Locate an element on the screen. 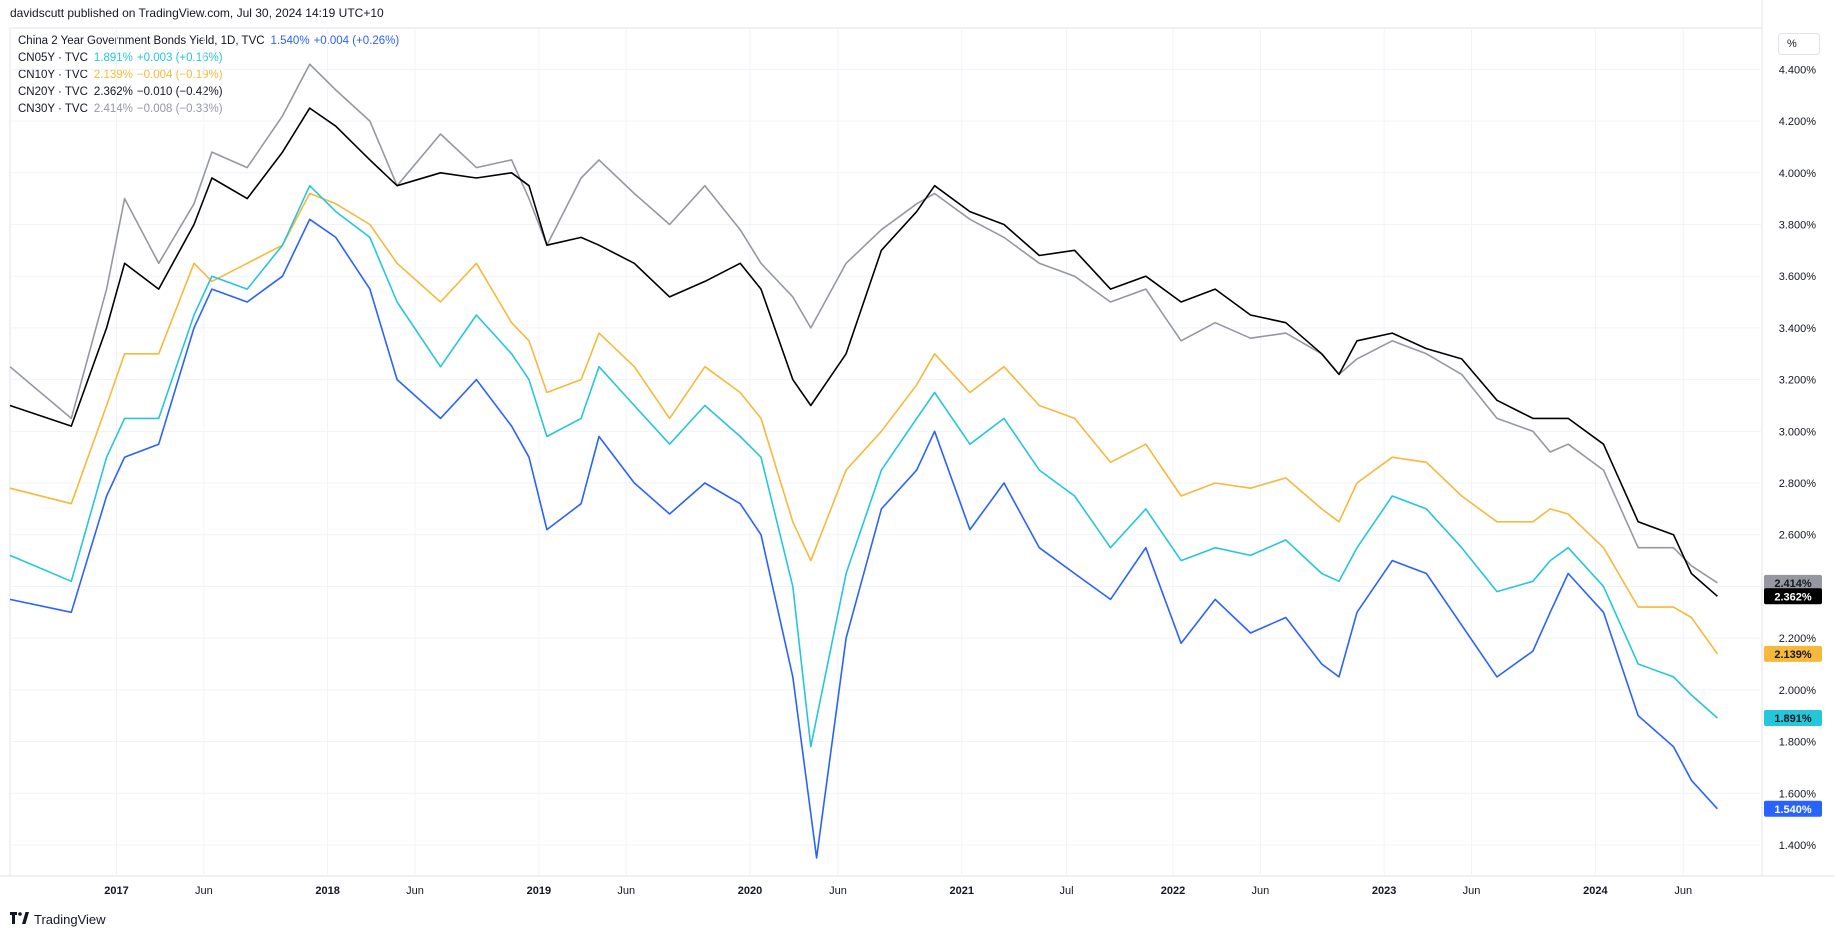 The width and height of the screenshot is (1835, 939). last-value-tag-label: 1.891% is located at coordinates (1793, 719).